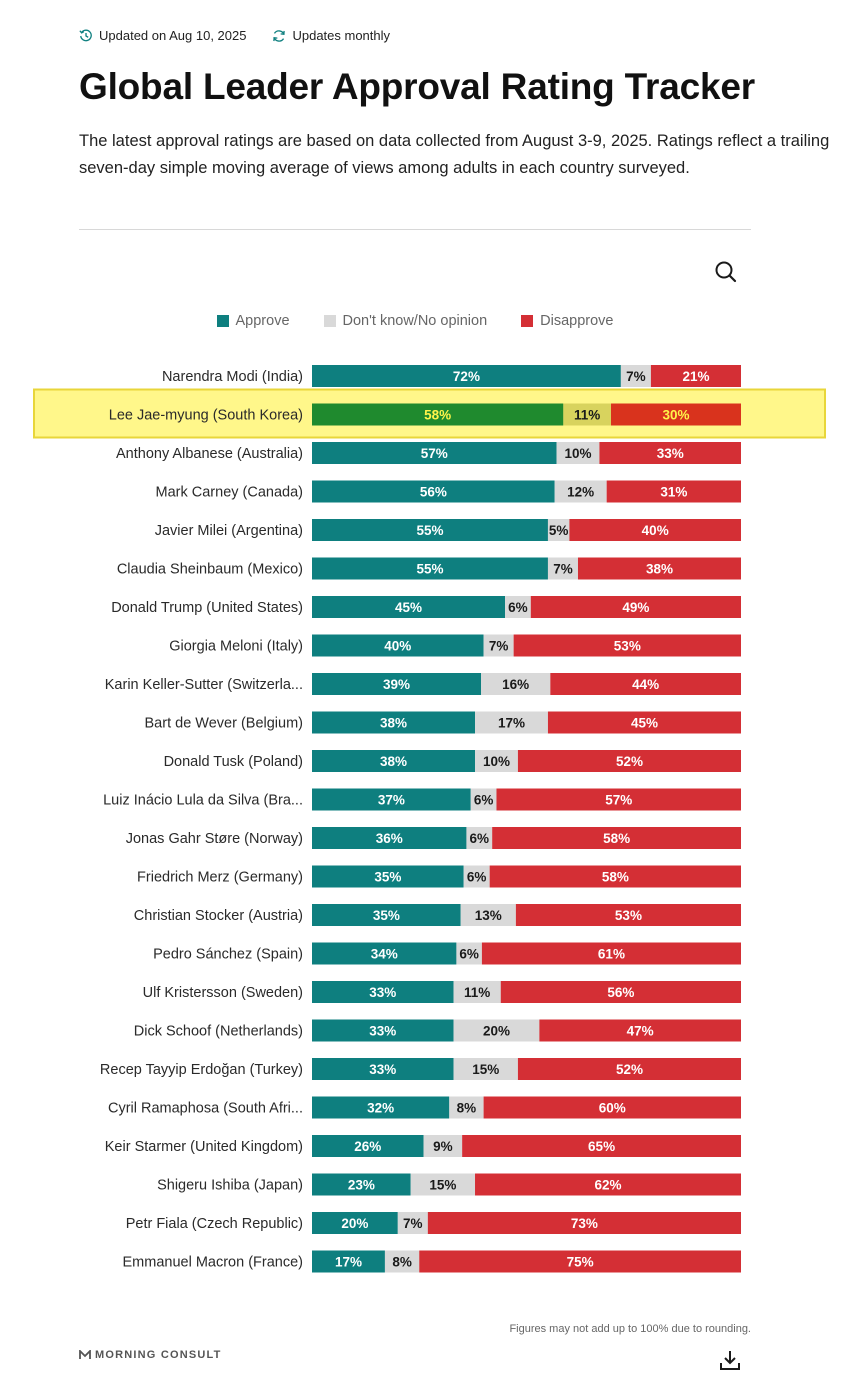 The width and height of the screenshot is (848, 1386). I want to click on data-label-disapprove: 75%, so click(580, 1262).